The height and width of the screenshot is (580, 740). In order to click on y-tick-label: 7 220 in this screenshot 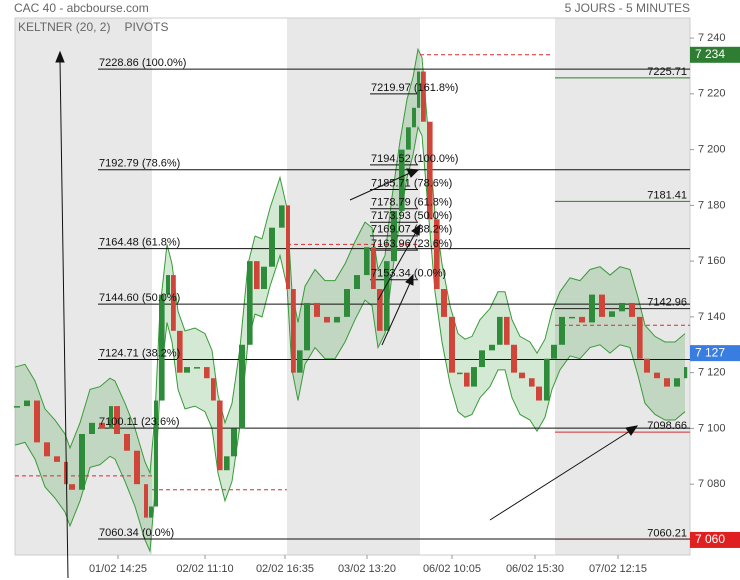, I will do `click(712, 94)`.